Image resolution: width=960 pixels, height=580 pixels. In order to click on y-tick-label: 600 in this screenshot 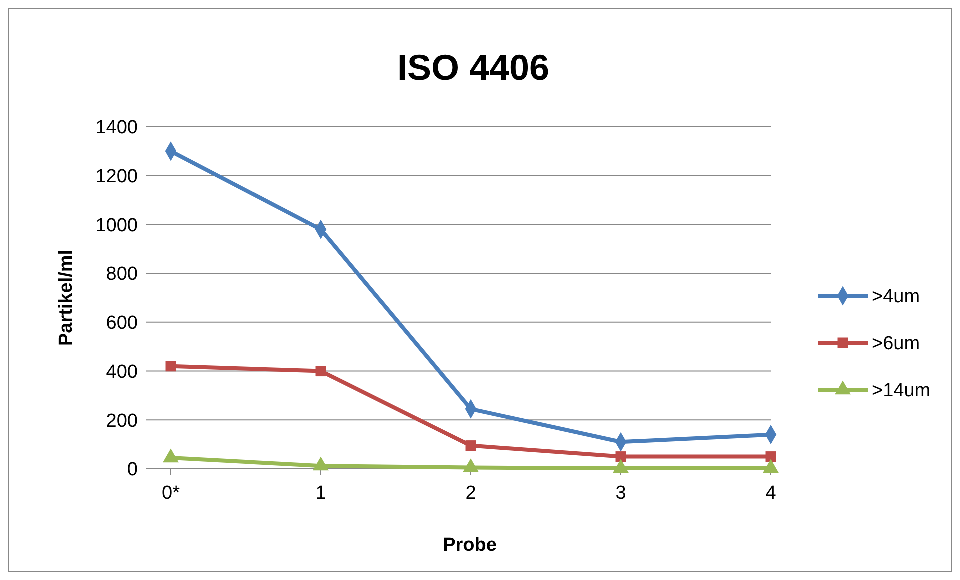, I will do `click(122, 323)`.